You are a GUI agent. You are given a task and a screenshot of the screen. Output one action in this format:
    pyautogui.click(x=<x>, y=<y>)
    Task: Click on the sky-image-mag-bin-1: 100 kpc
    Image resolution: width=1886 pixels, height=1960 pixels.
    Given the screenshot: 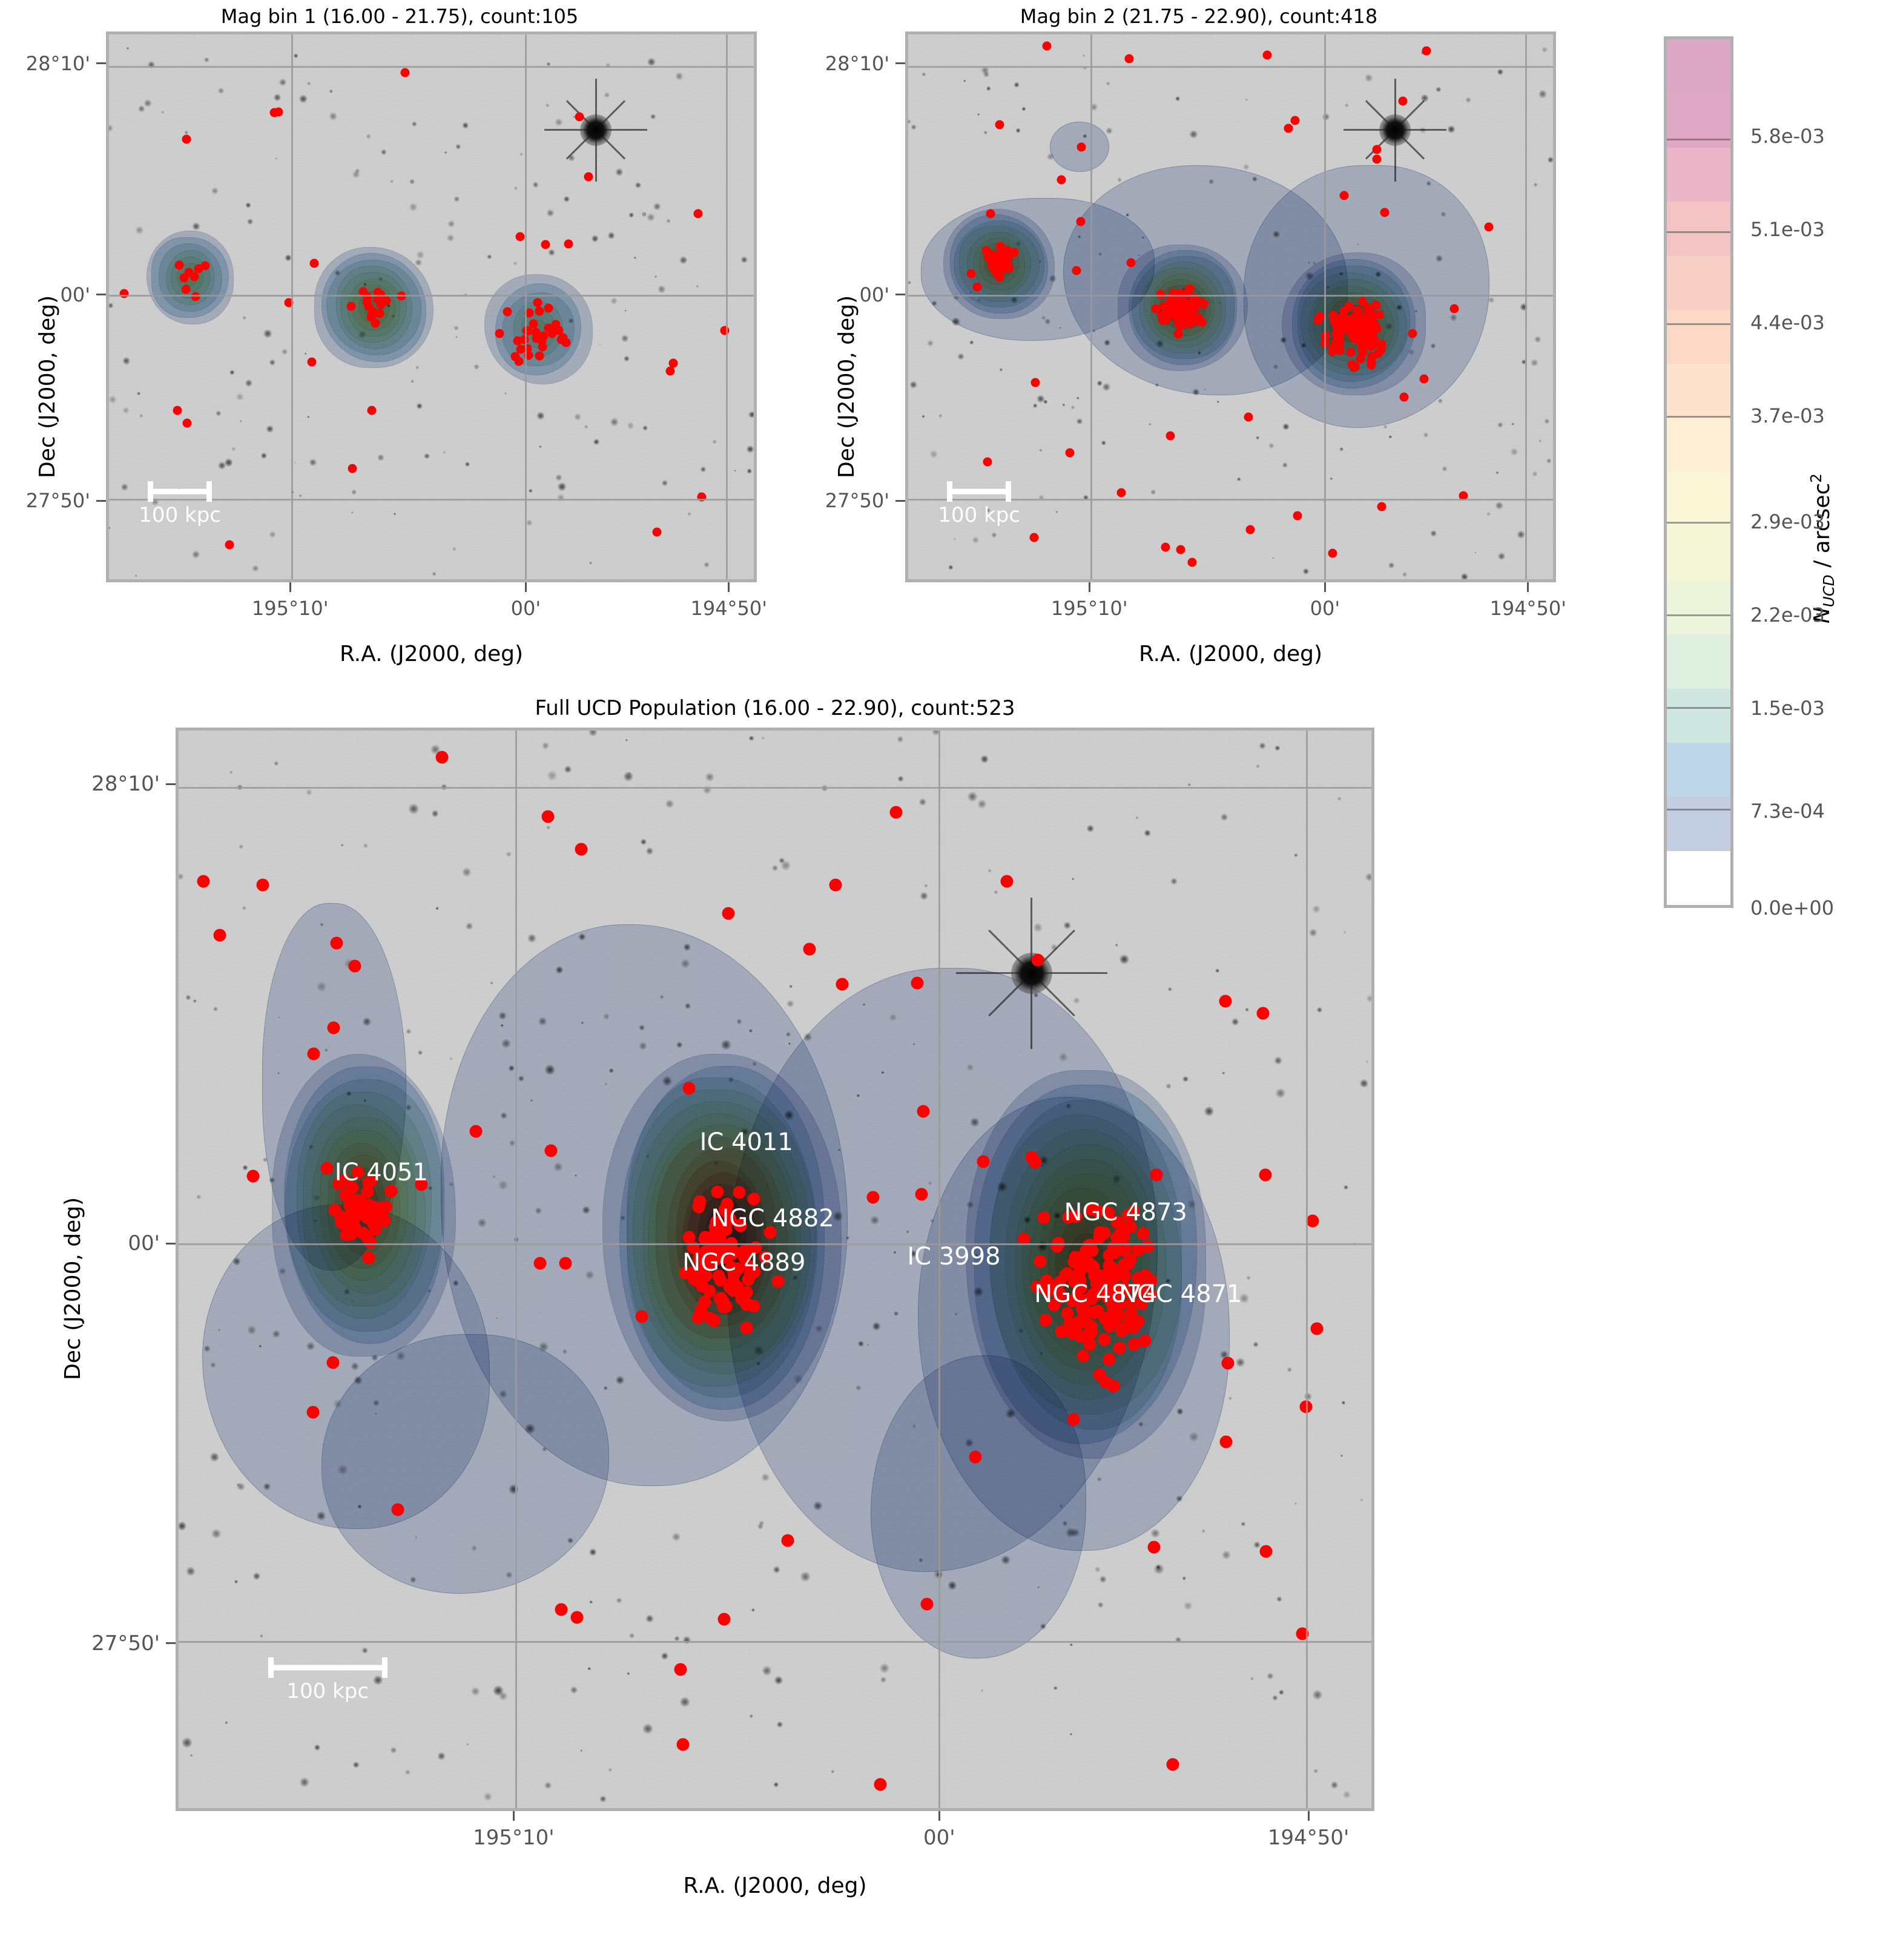 What is the action you would take?
    pyautogui.click(x=431, y=306)
    